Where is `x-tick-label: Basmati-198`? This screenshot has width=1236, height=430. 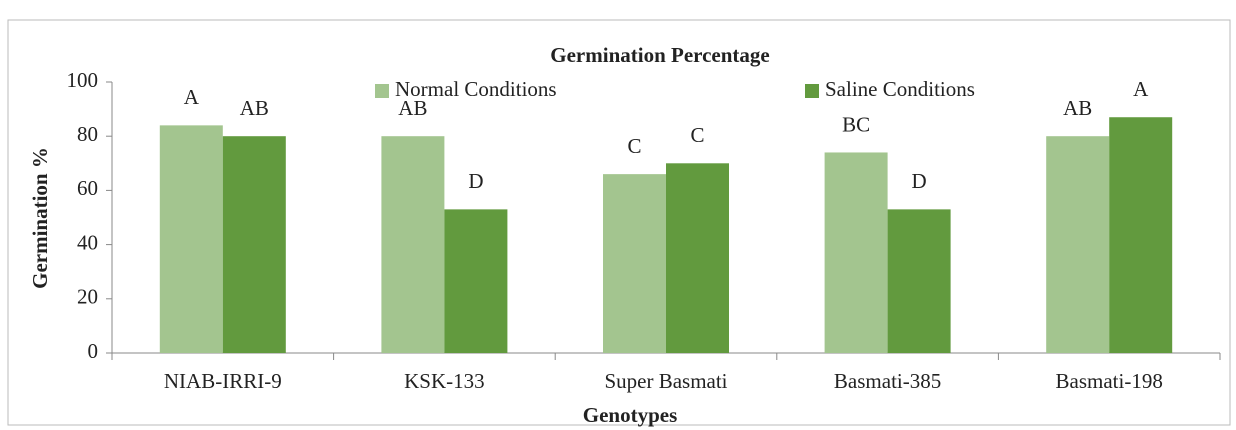
x-tick-label: Basmati-198 is located at coordinates (1109, 381).